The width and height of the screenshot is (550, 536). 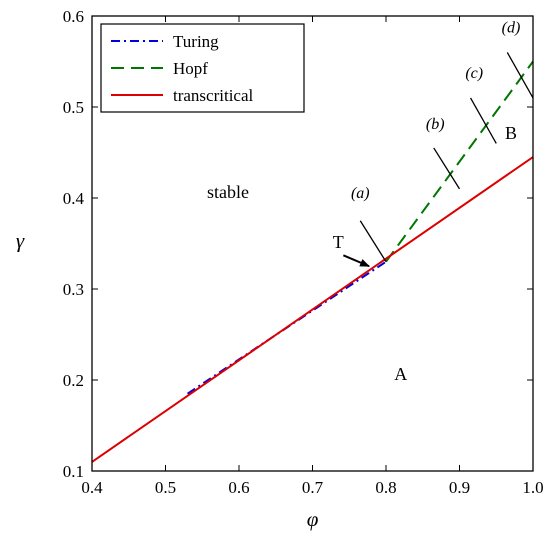 I want to click on cut-label-d: (d), so click(x=511, y=27).